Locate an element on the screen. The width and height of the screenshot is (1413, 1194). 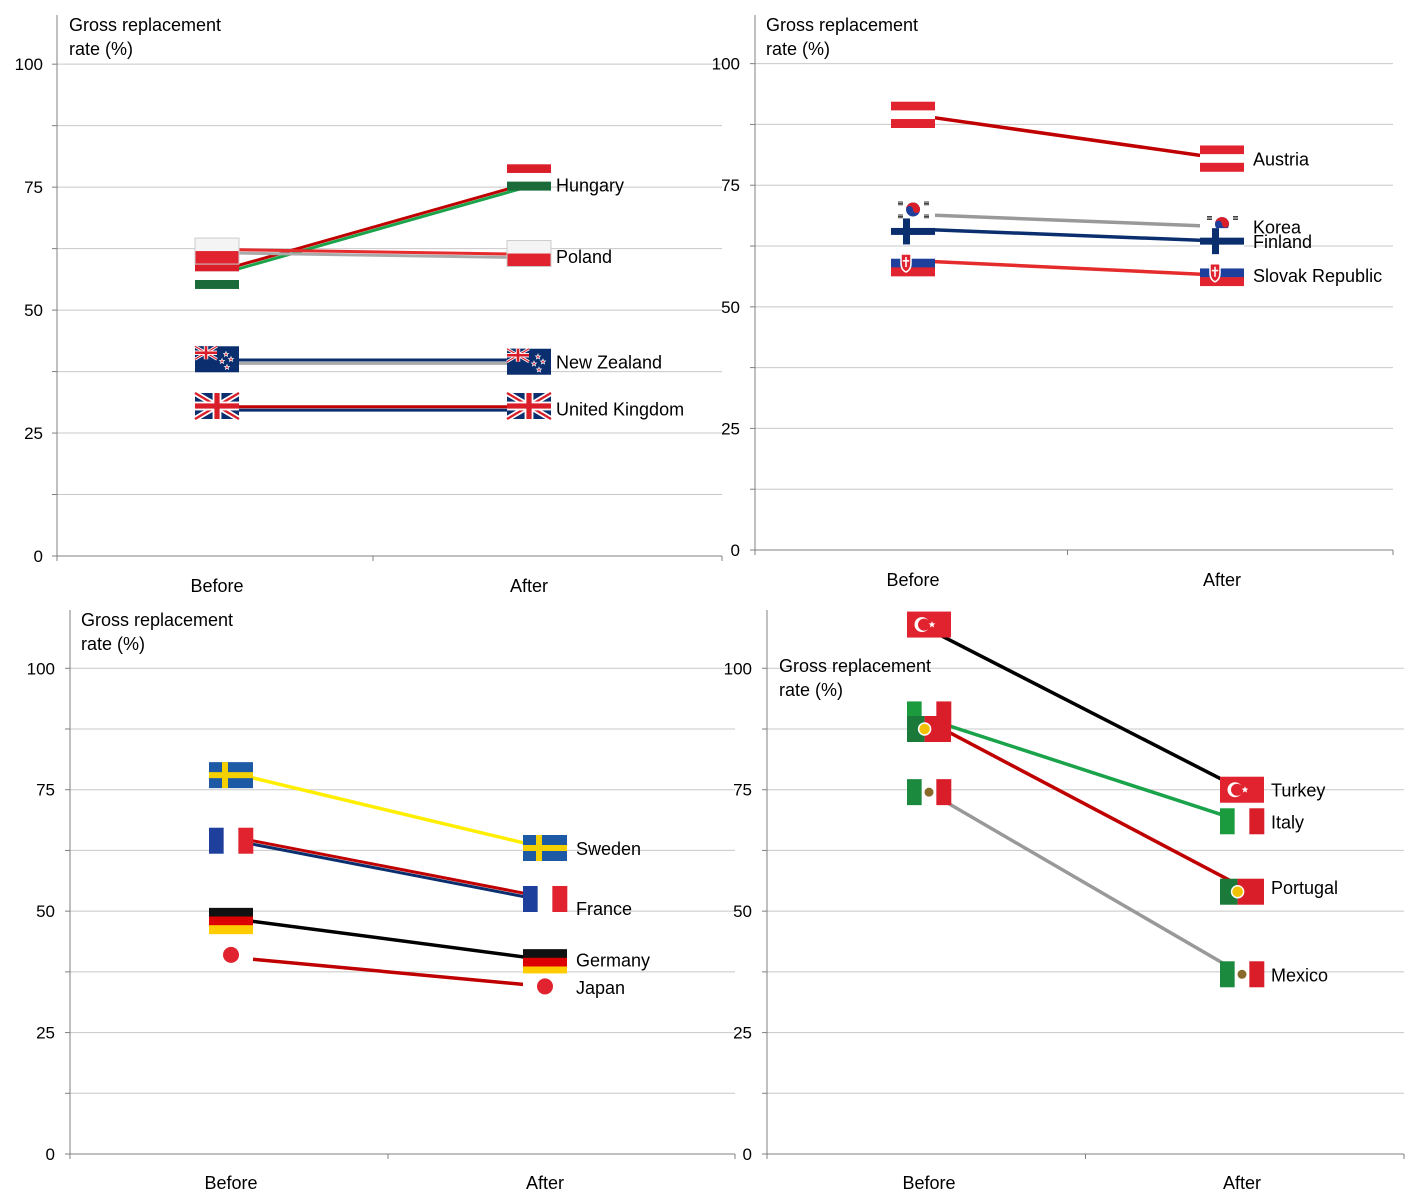
series-finland is located at coordinates (1067, 235).